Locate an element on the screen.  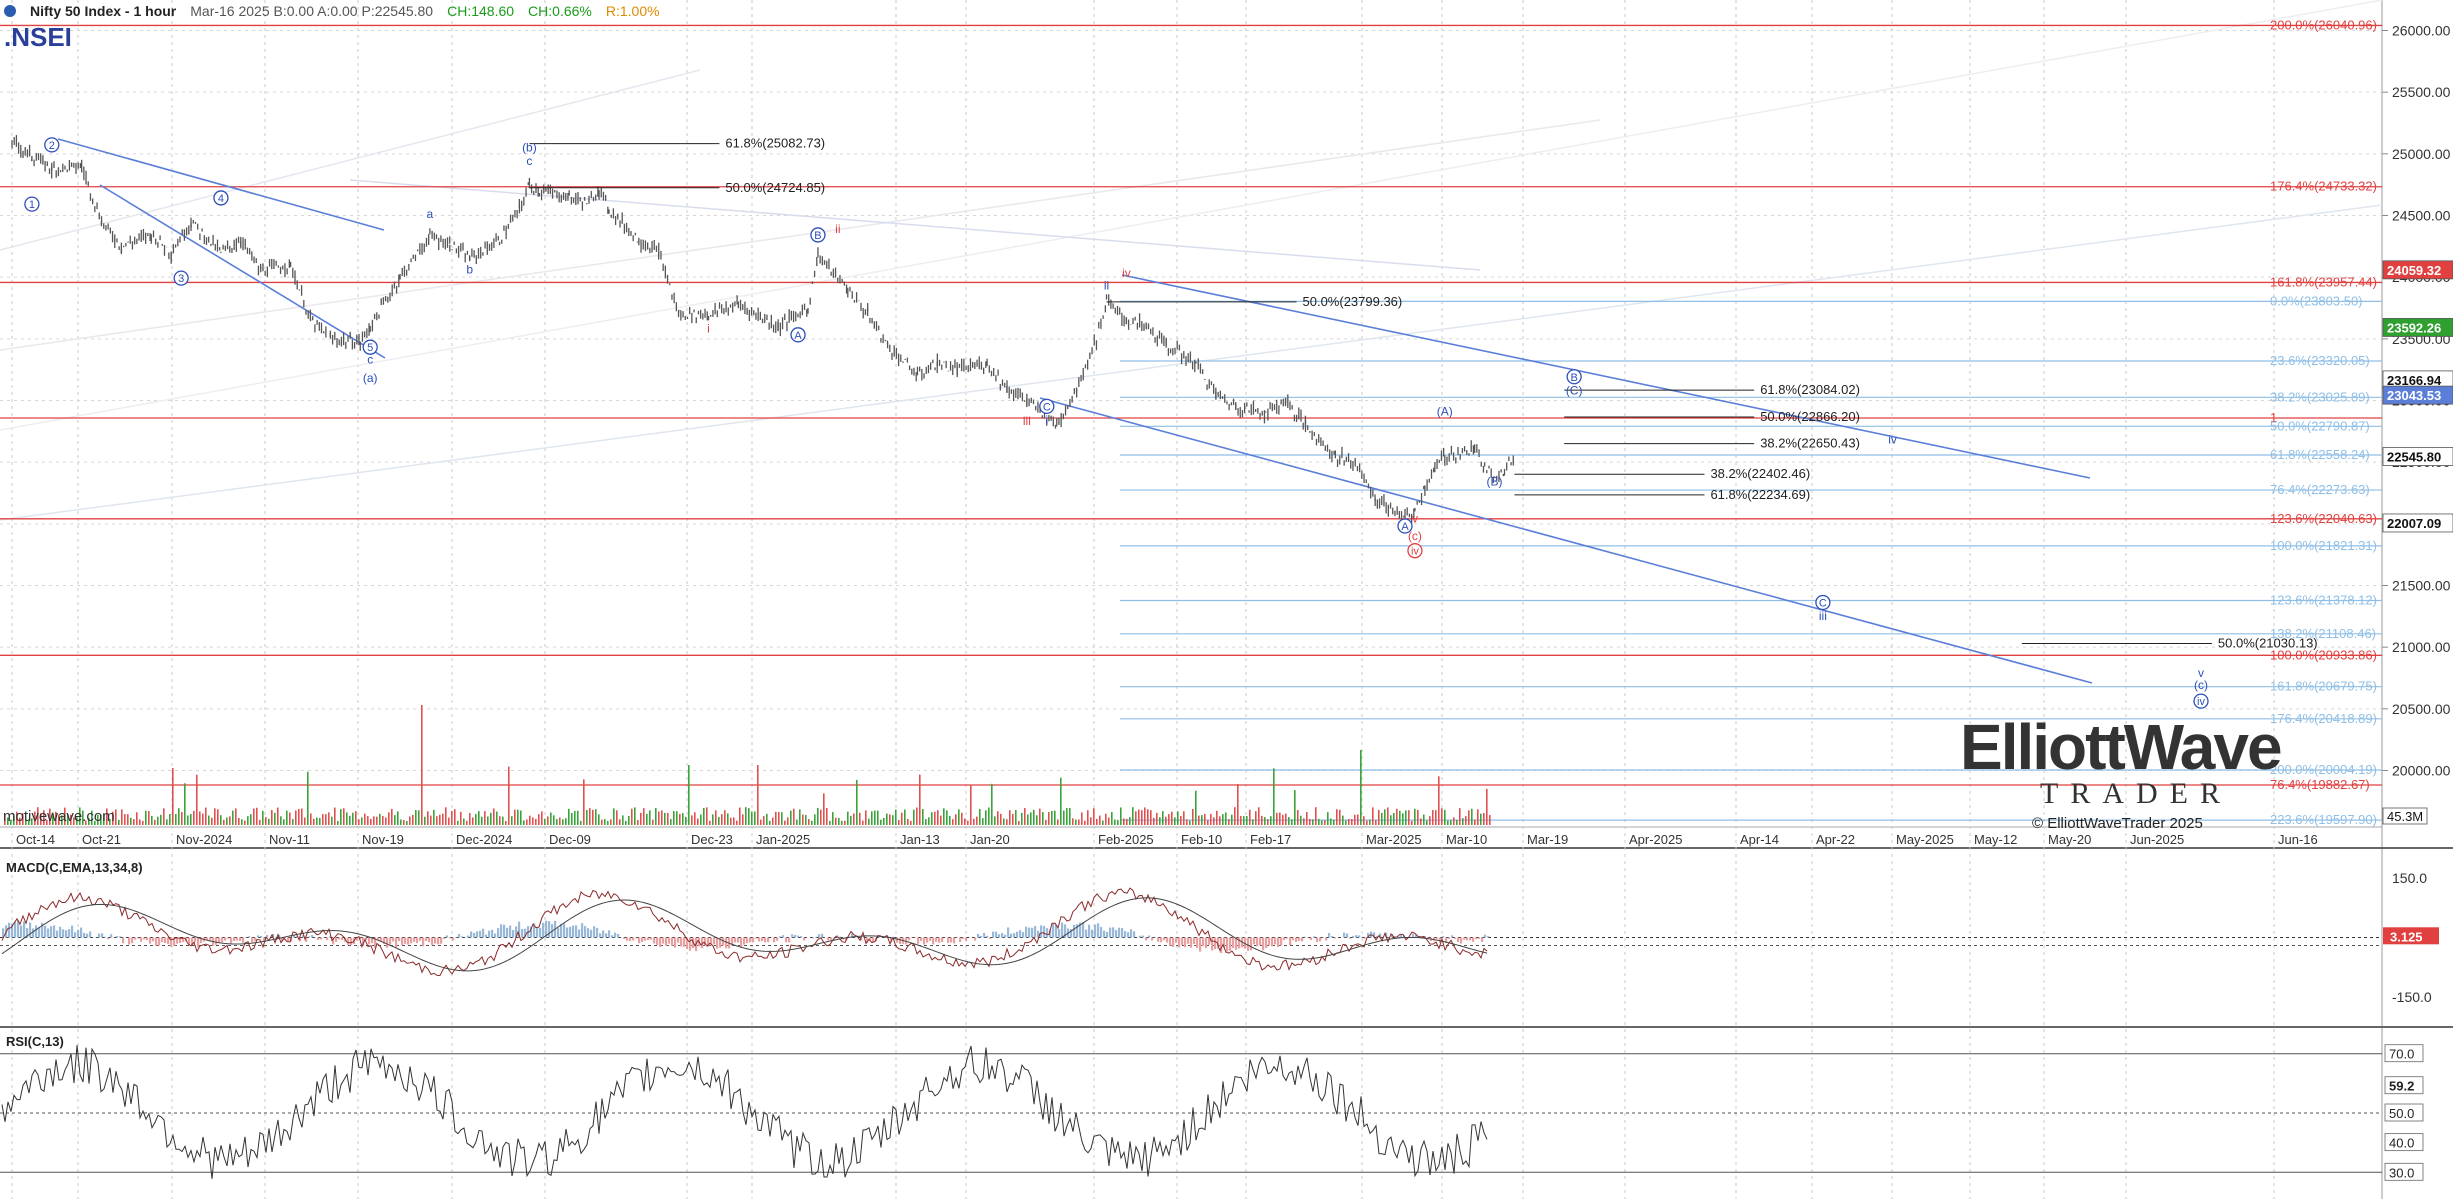
y-tick-label: 21500.00 is located at coordinates (2421, 586).